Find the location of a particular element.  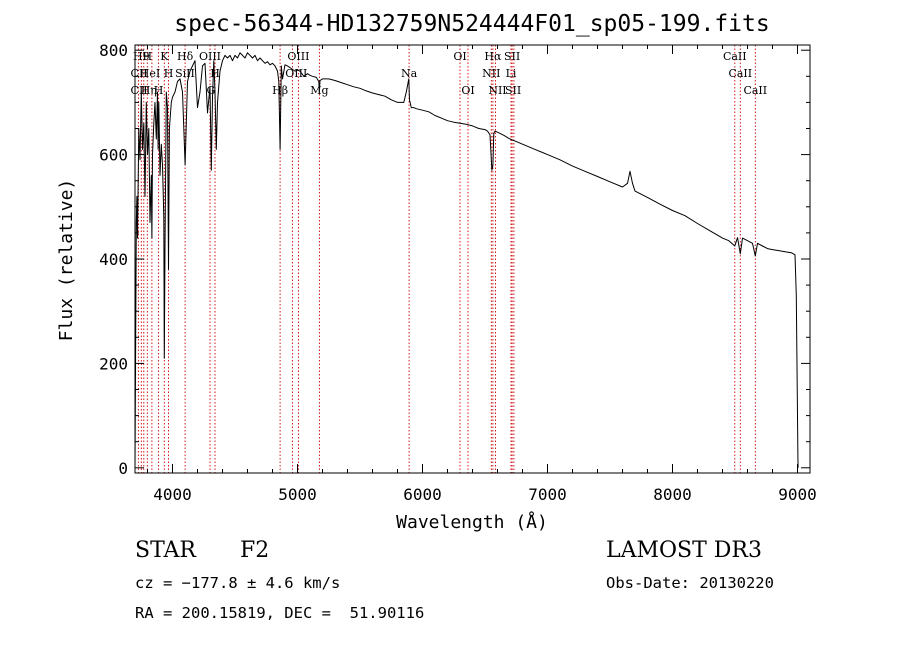

spectral-line-label: H9 is located at coordinates (141, 56).